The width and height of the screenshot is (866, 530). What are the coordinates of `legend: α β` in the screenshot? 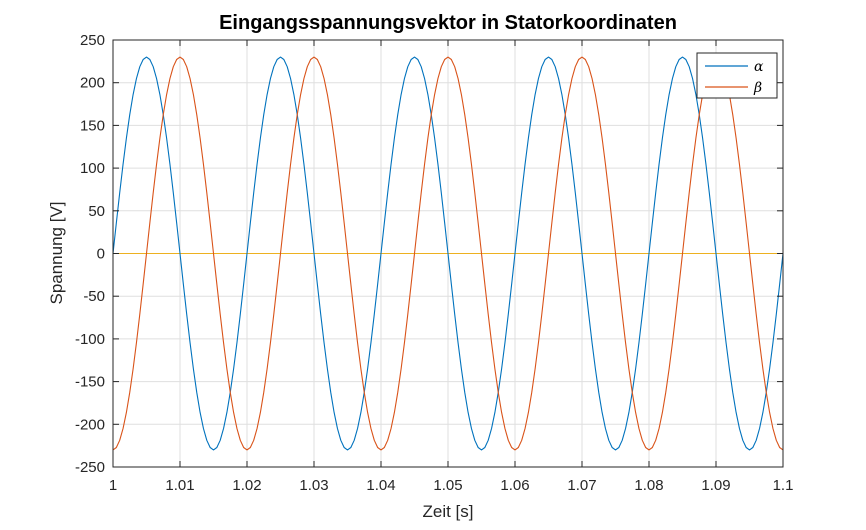 It's located at (737, 75).